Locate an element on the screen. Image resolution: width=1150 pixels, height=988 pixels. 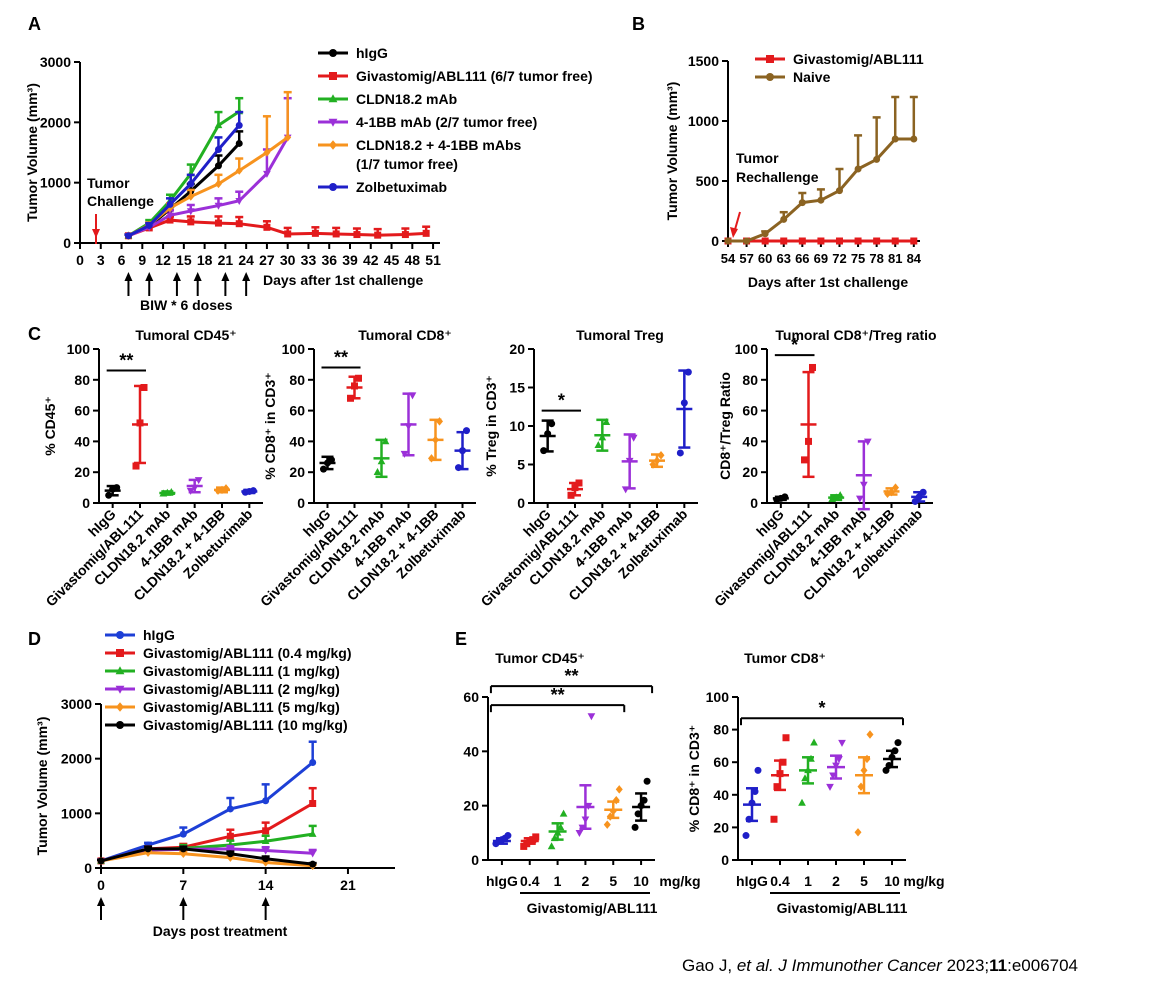
category-label: 1 is located at coordinates (808, 881).